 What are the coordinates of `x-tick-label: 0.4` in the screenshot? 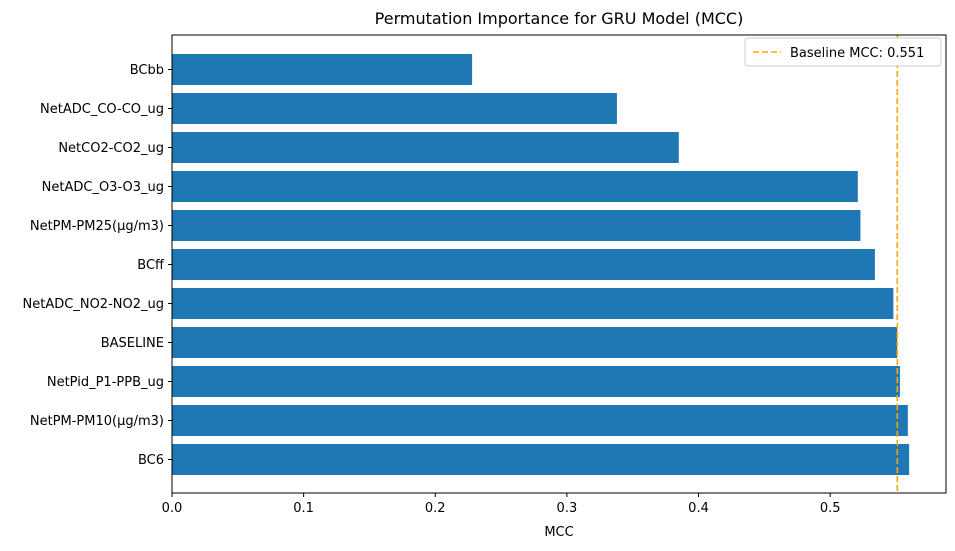 It's located at (698, 508).